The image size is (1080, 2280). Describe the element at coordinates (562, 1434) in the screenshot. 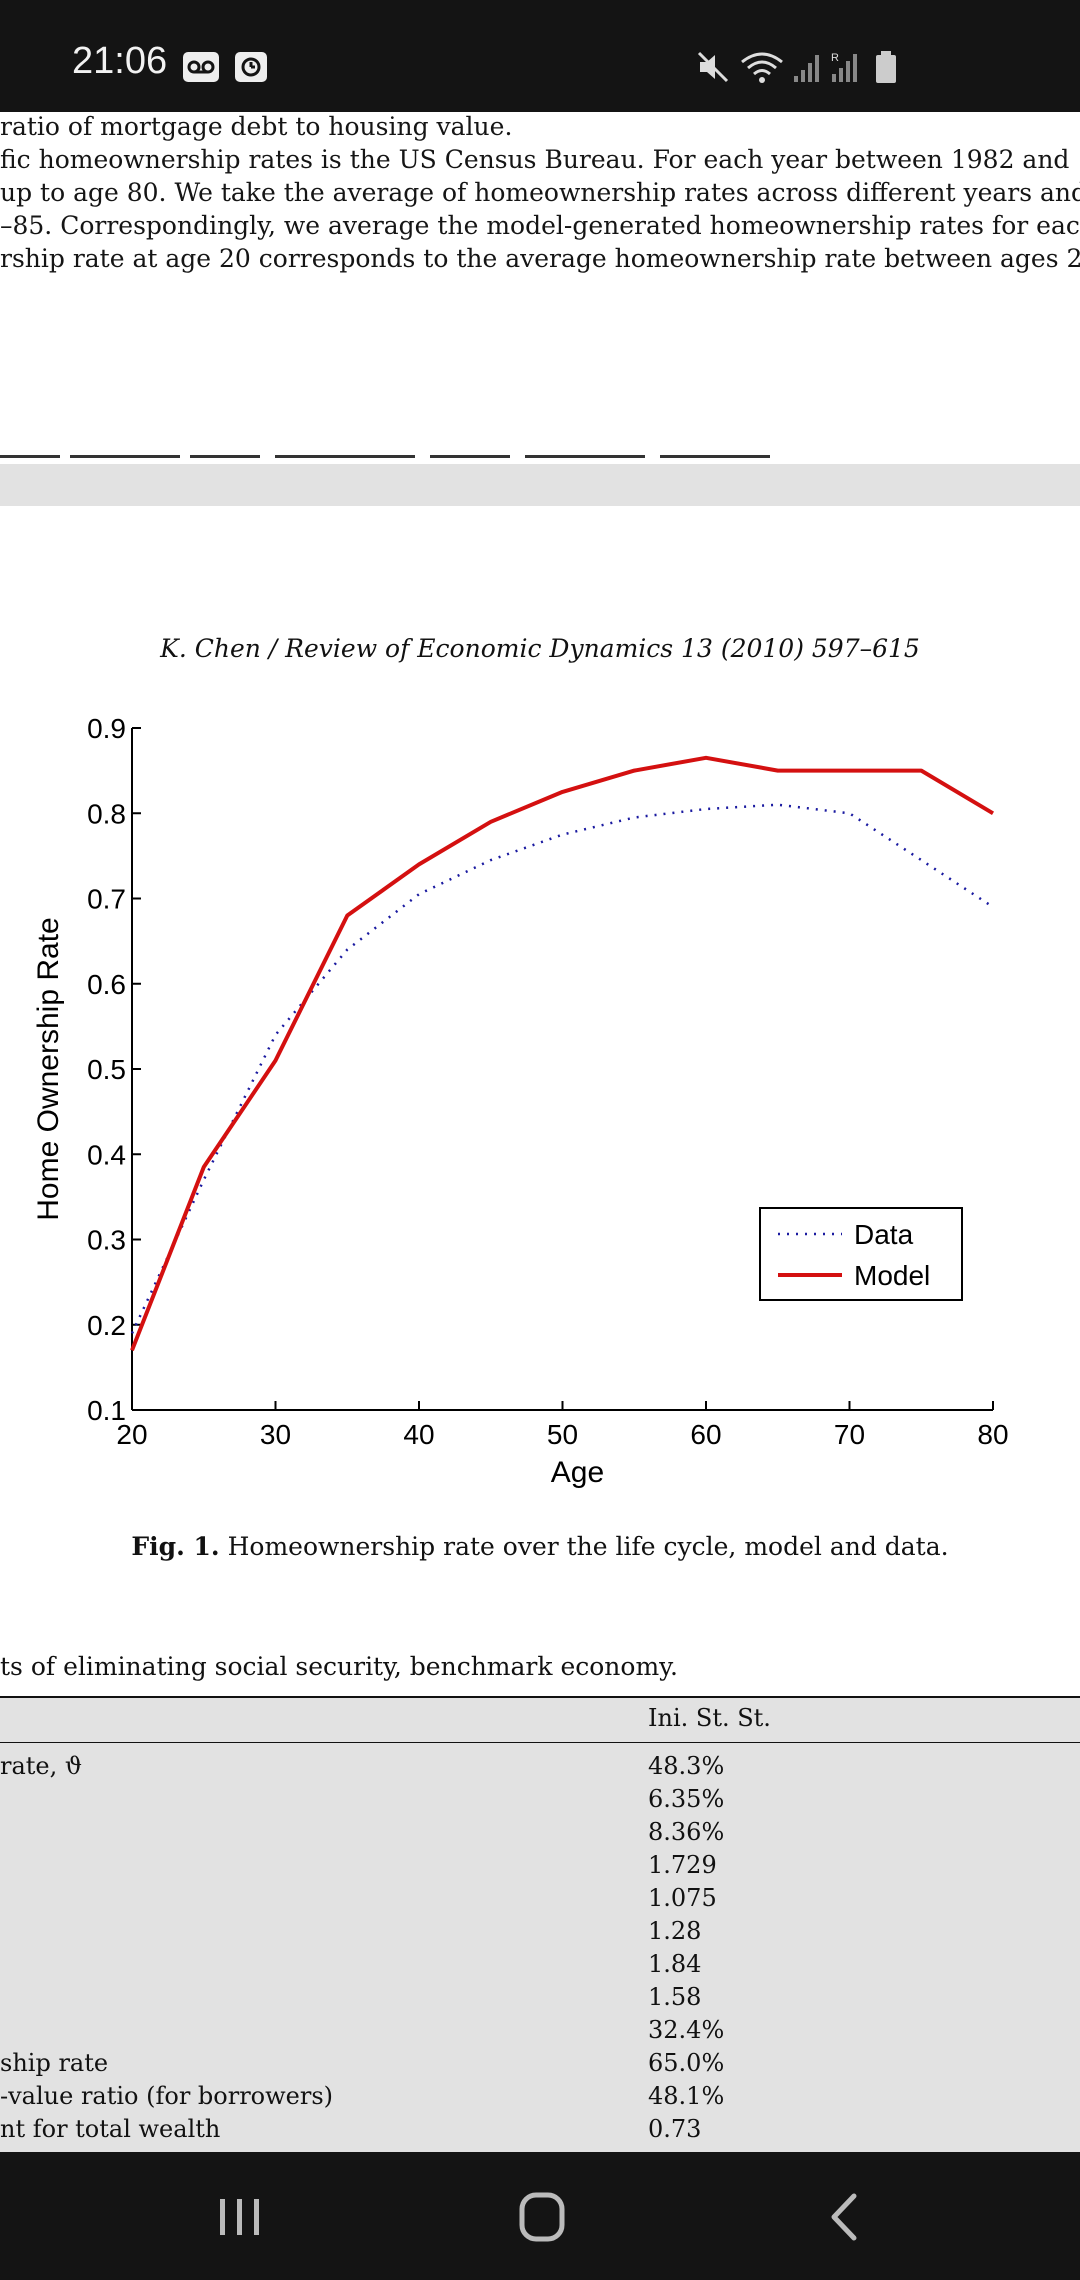

I see `x-tick-label: 50` at that location.